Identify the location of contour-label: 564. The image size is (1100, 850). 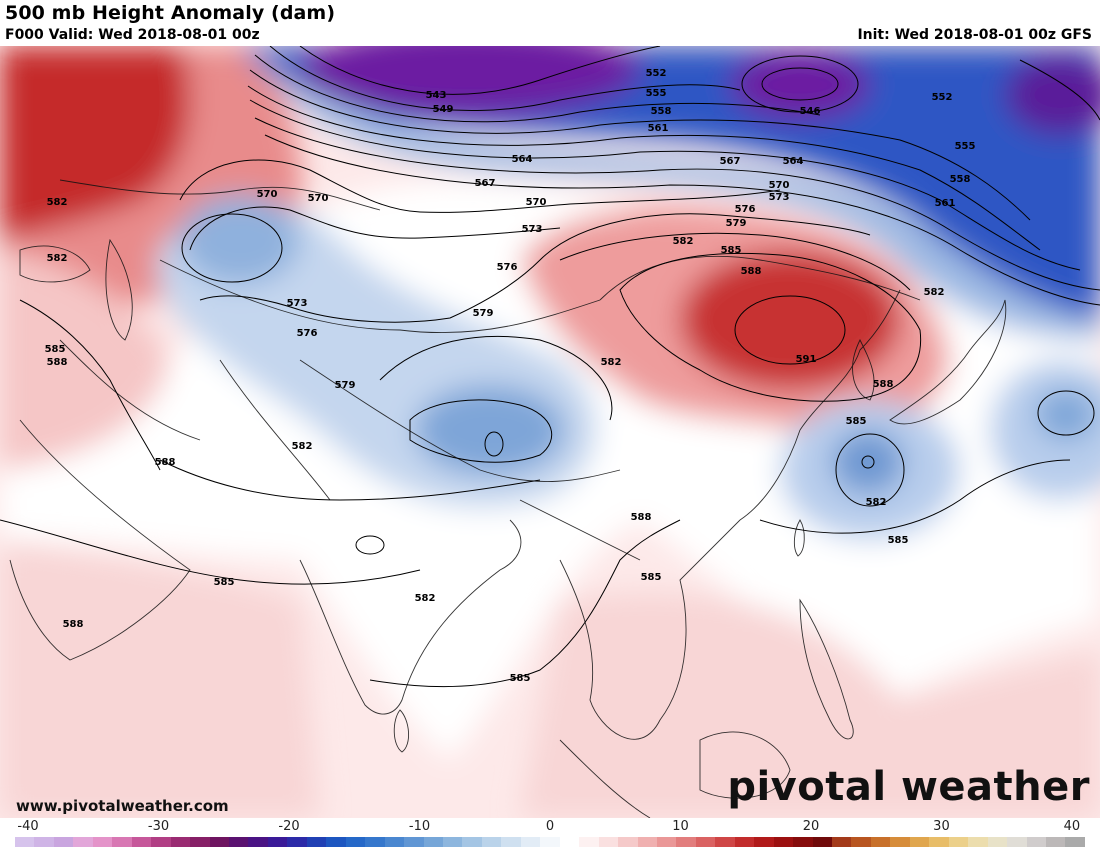
(793, 161).